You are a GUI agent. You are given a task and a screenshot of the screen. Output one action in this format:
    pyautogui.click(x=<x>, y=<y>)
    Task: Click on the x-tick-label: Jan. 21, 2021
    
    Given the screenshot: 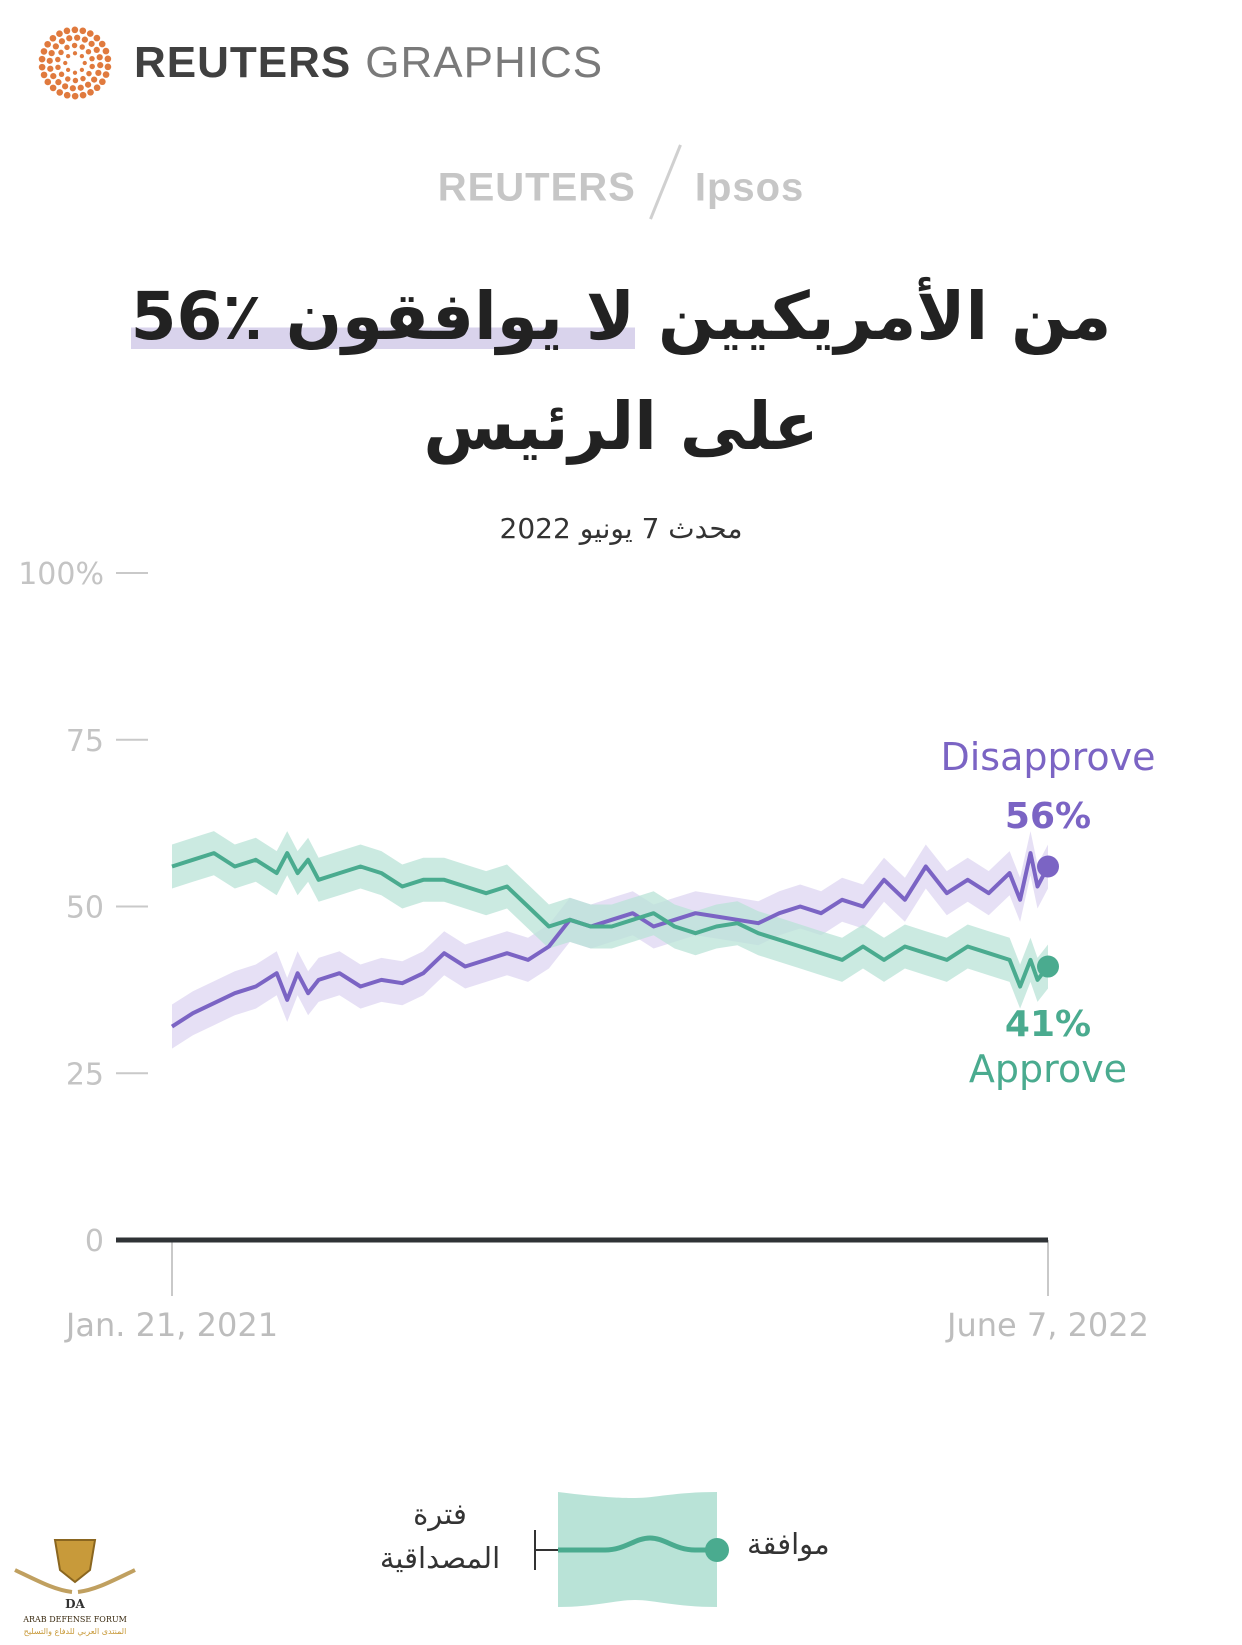 What is the action you would take?
    pyautogui.click(x=171, y=1325)
    